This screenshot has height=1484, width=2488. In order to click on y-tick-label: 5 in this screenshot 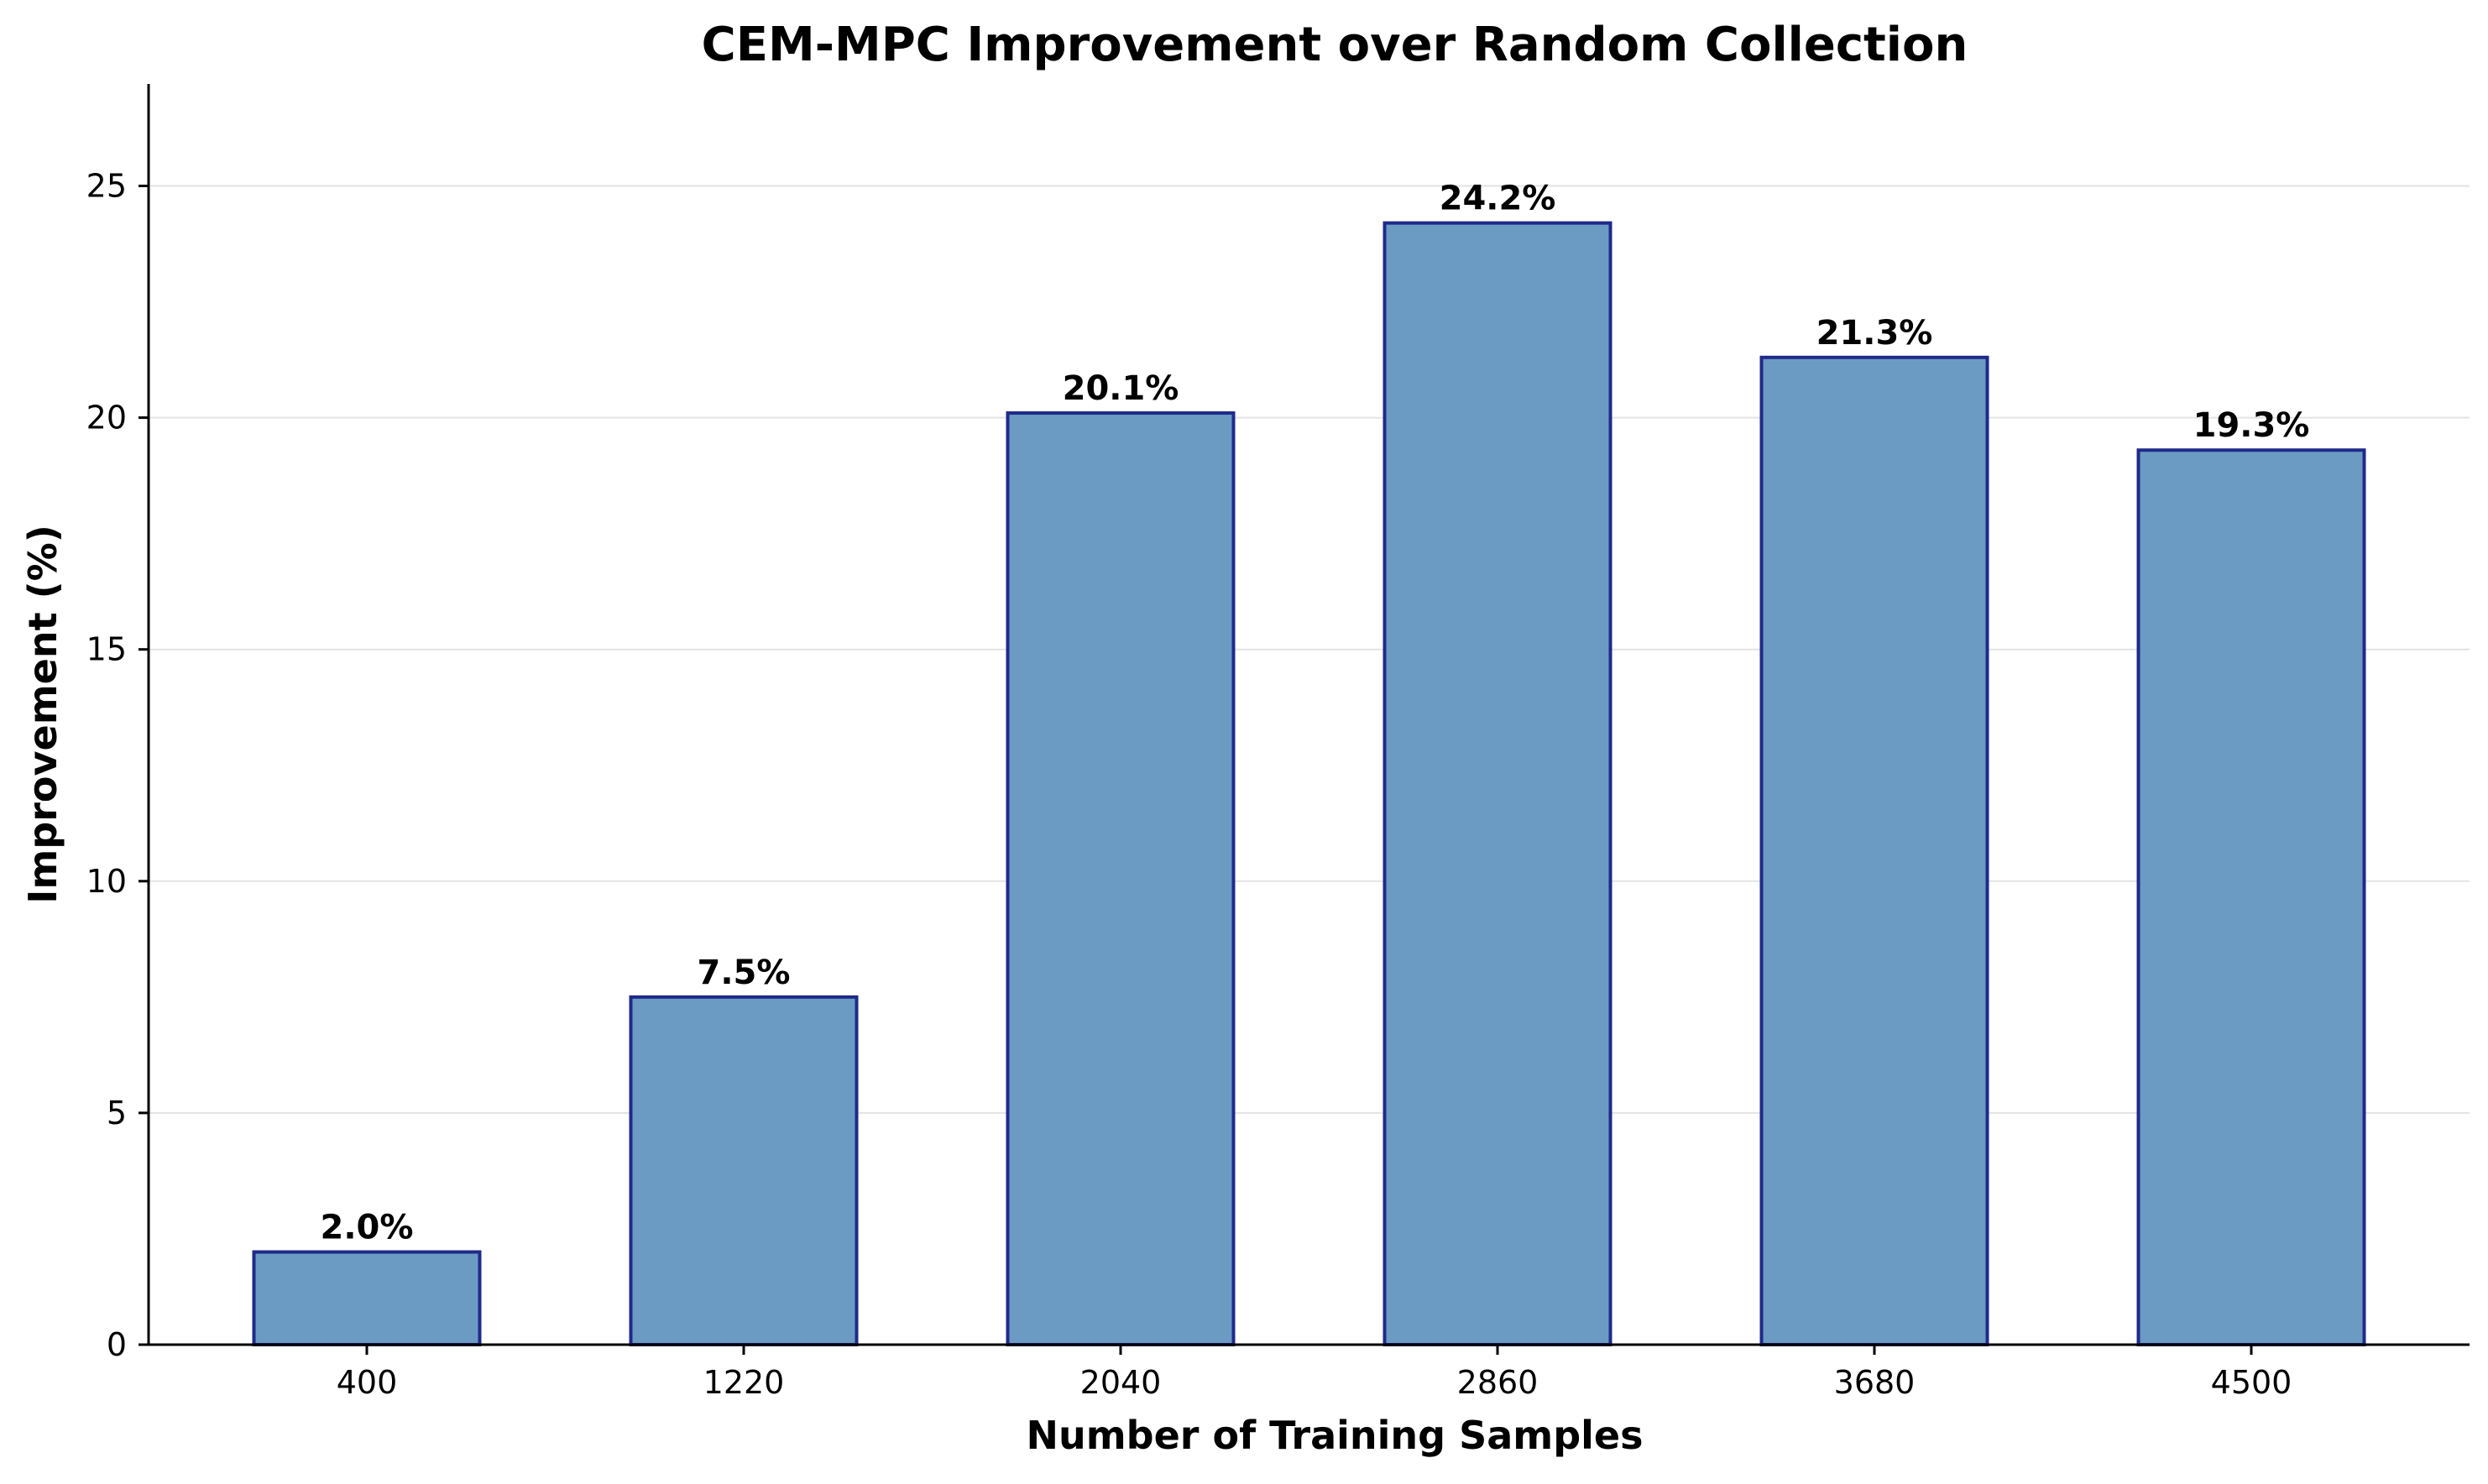, I will do `click(117, 1113)`.